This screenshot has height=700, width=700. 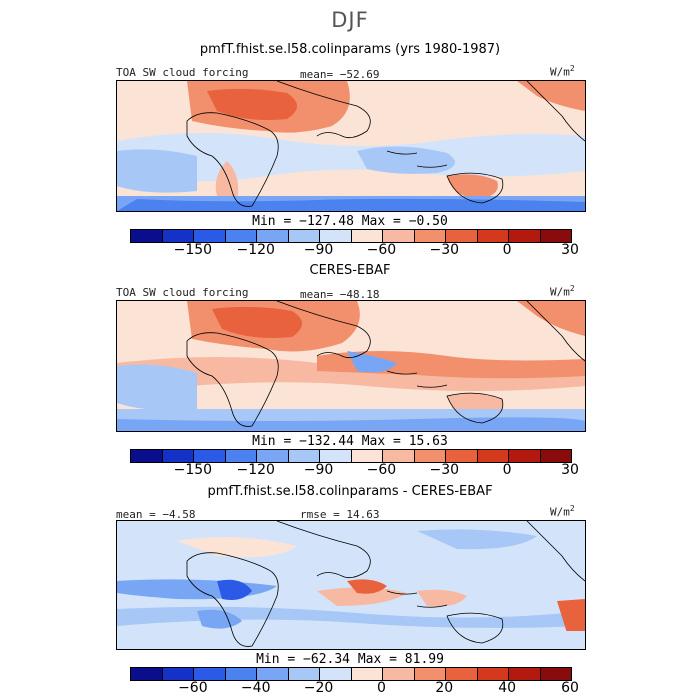 What do you see at coordinates (350, 441) in the screenshot?
I see `panel-2-minmax: Min = −132.44 Max = 15.63` at bounding box center [350, 441].